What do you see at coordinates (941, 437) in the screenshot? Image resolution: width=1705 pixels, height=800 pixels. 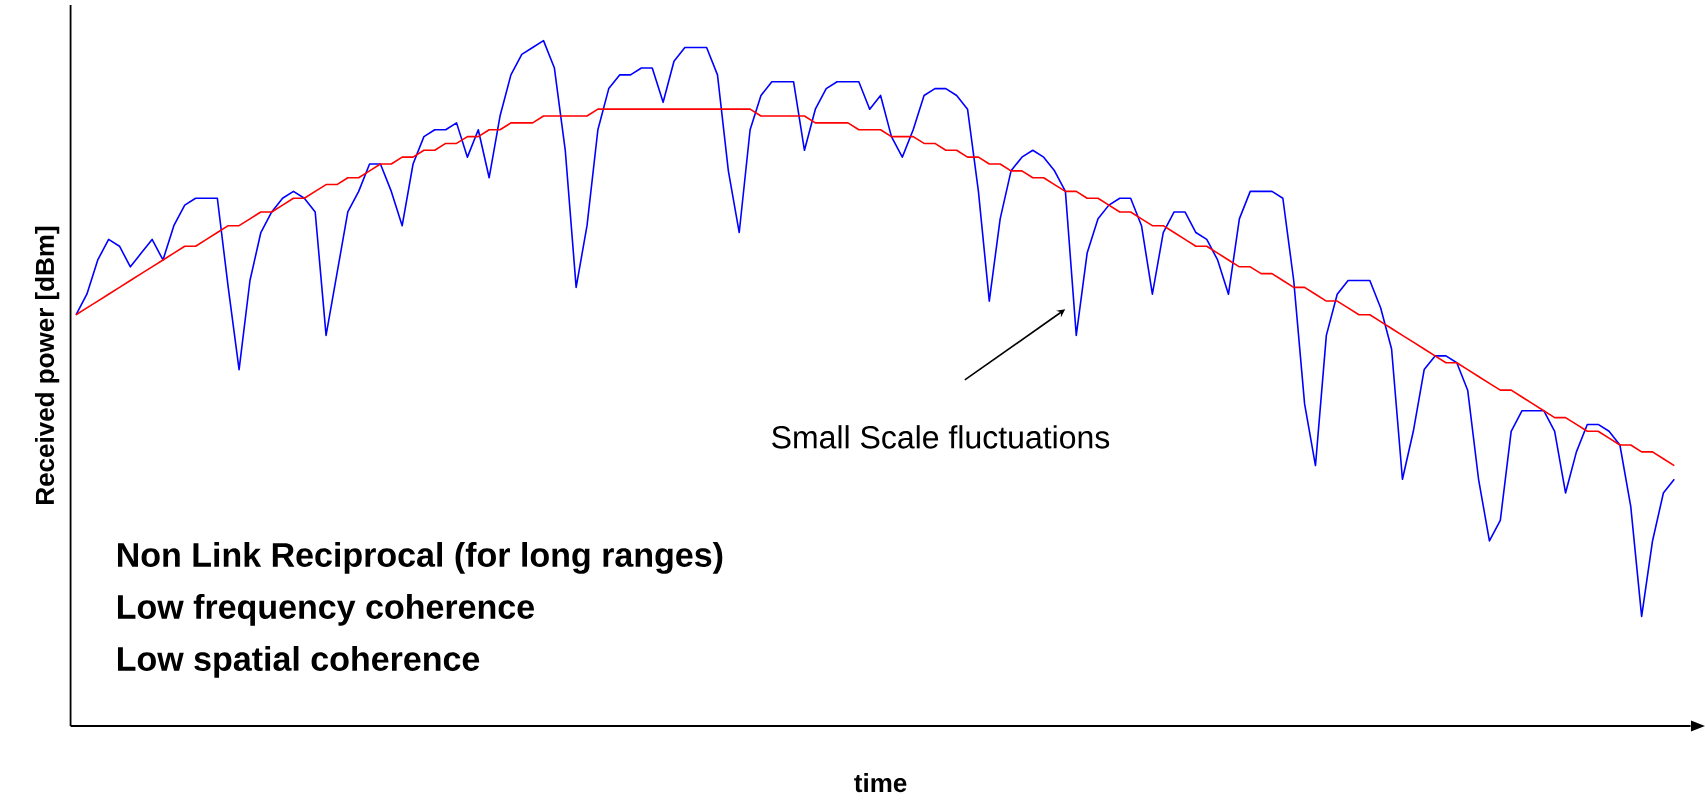 I see `annotation: Small Scale fluctuations` at bounding box center [941, 437].